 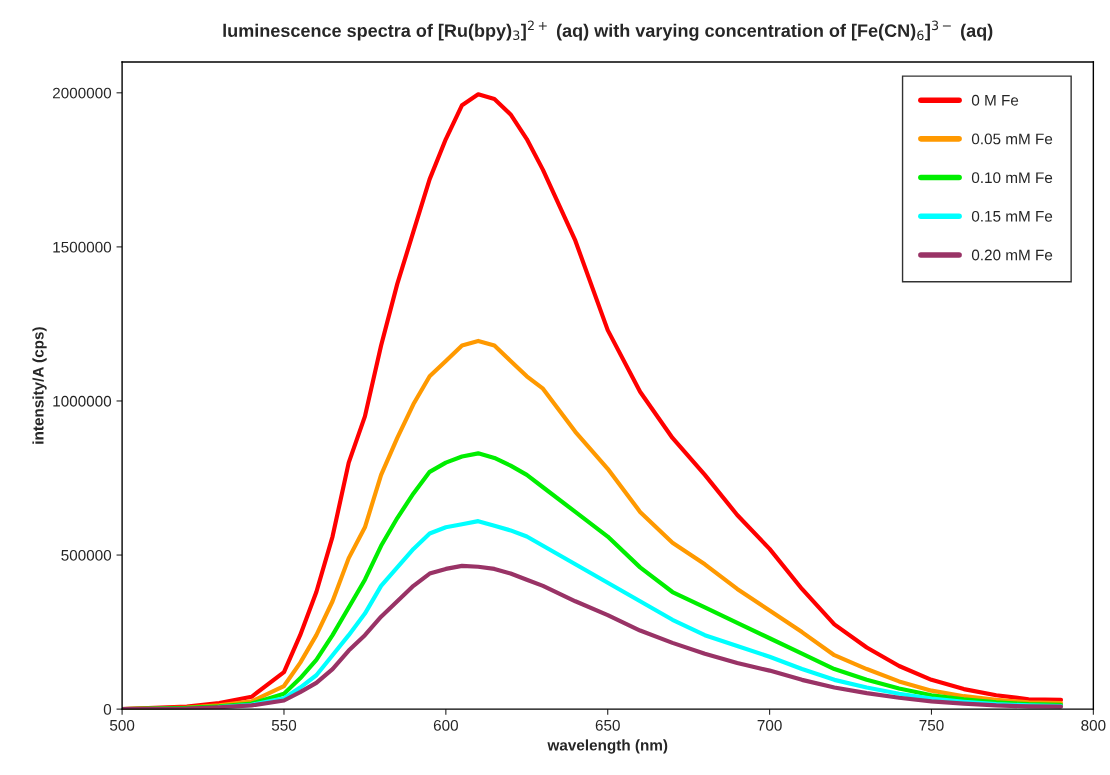 I want to click on y-tick-label: 1000000, so click(x=82, y=401).